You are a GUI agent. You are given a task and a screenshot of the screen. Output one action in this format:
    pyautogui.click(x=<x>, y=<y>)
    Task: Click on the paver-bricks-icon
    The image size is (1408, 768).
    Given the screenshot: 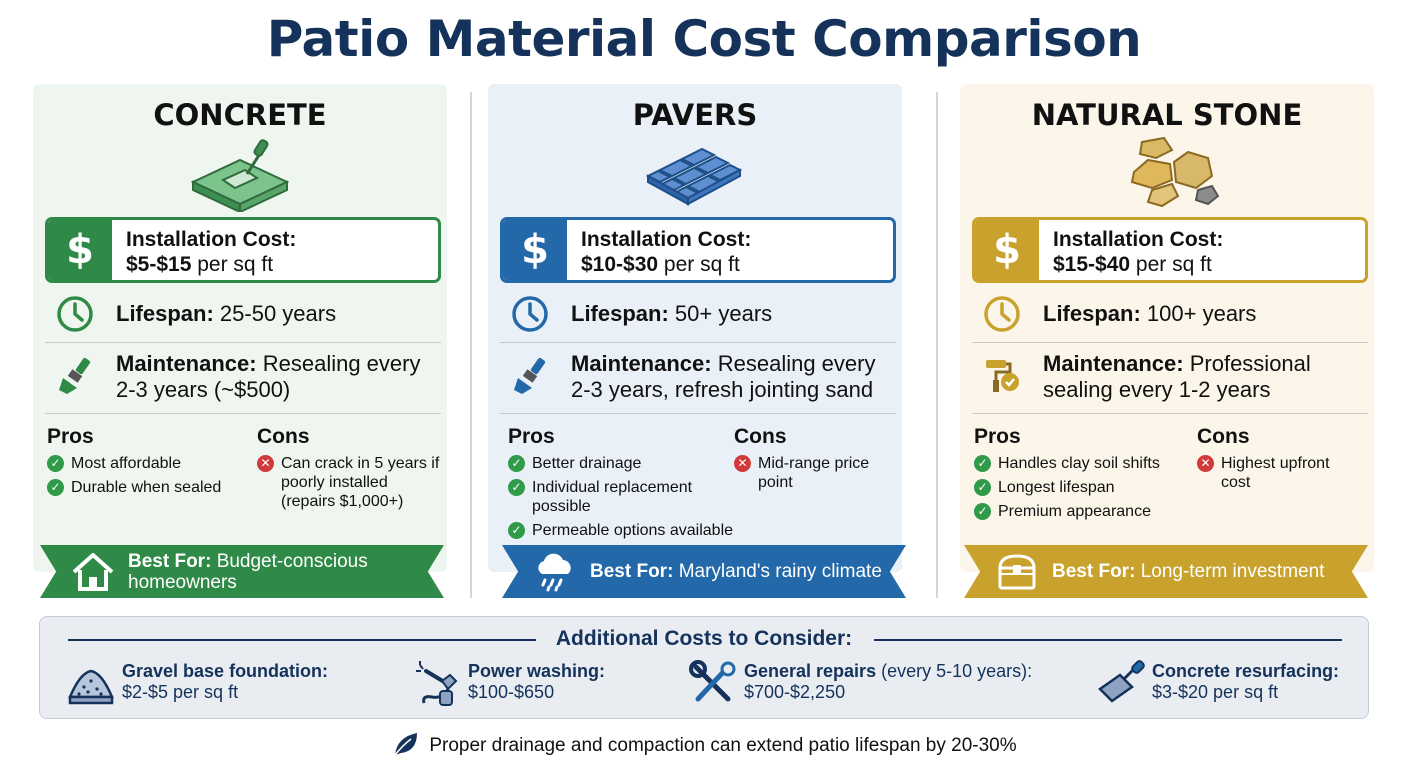 What is the action you would take?
    pyautogui.click(x=695, y=172)
    